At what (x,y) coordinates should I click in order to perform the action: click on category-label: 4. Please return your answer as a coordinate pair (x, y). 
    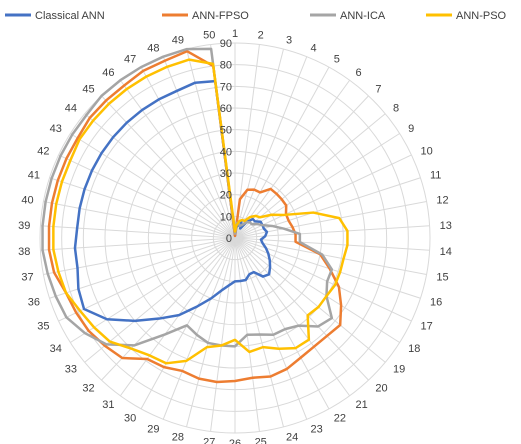
    Looking at the image, I should click on (313, 48).